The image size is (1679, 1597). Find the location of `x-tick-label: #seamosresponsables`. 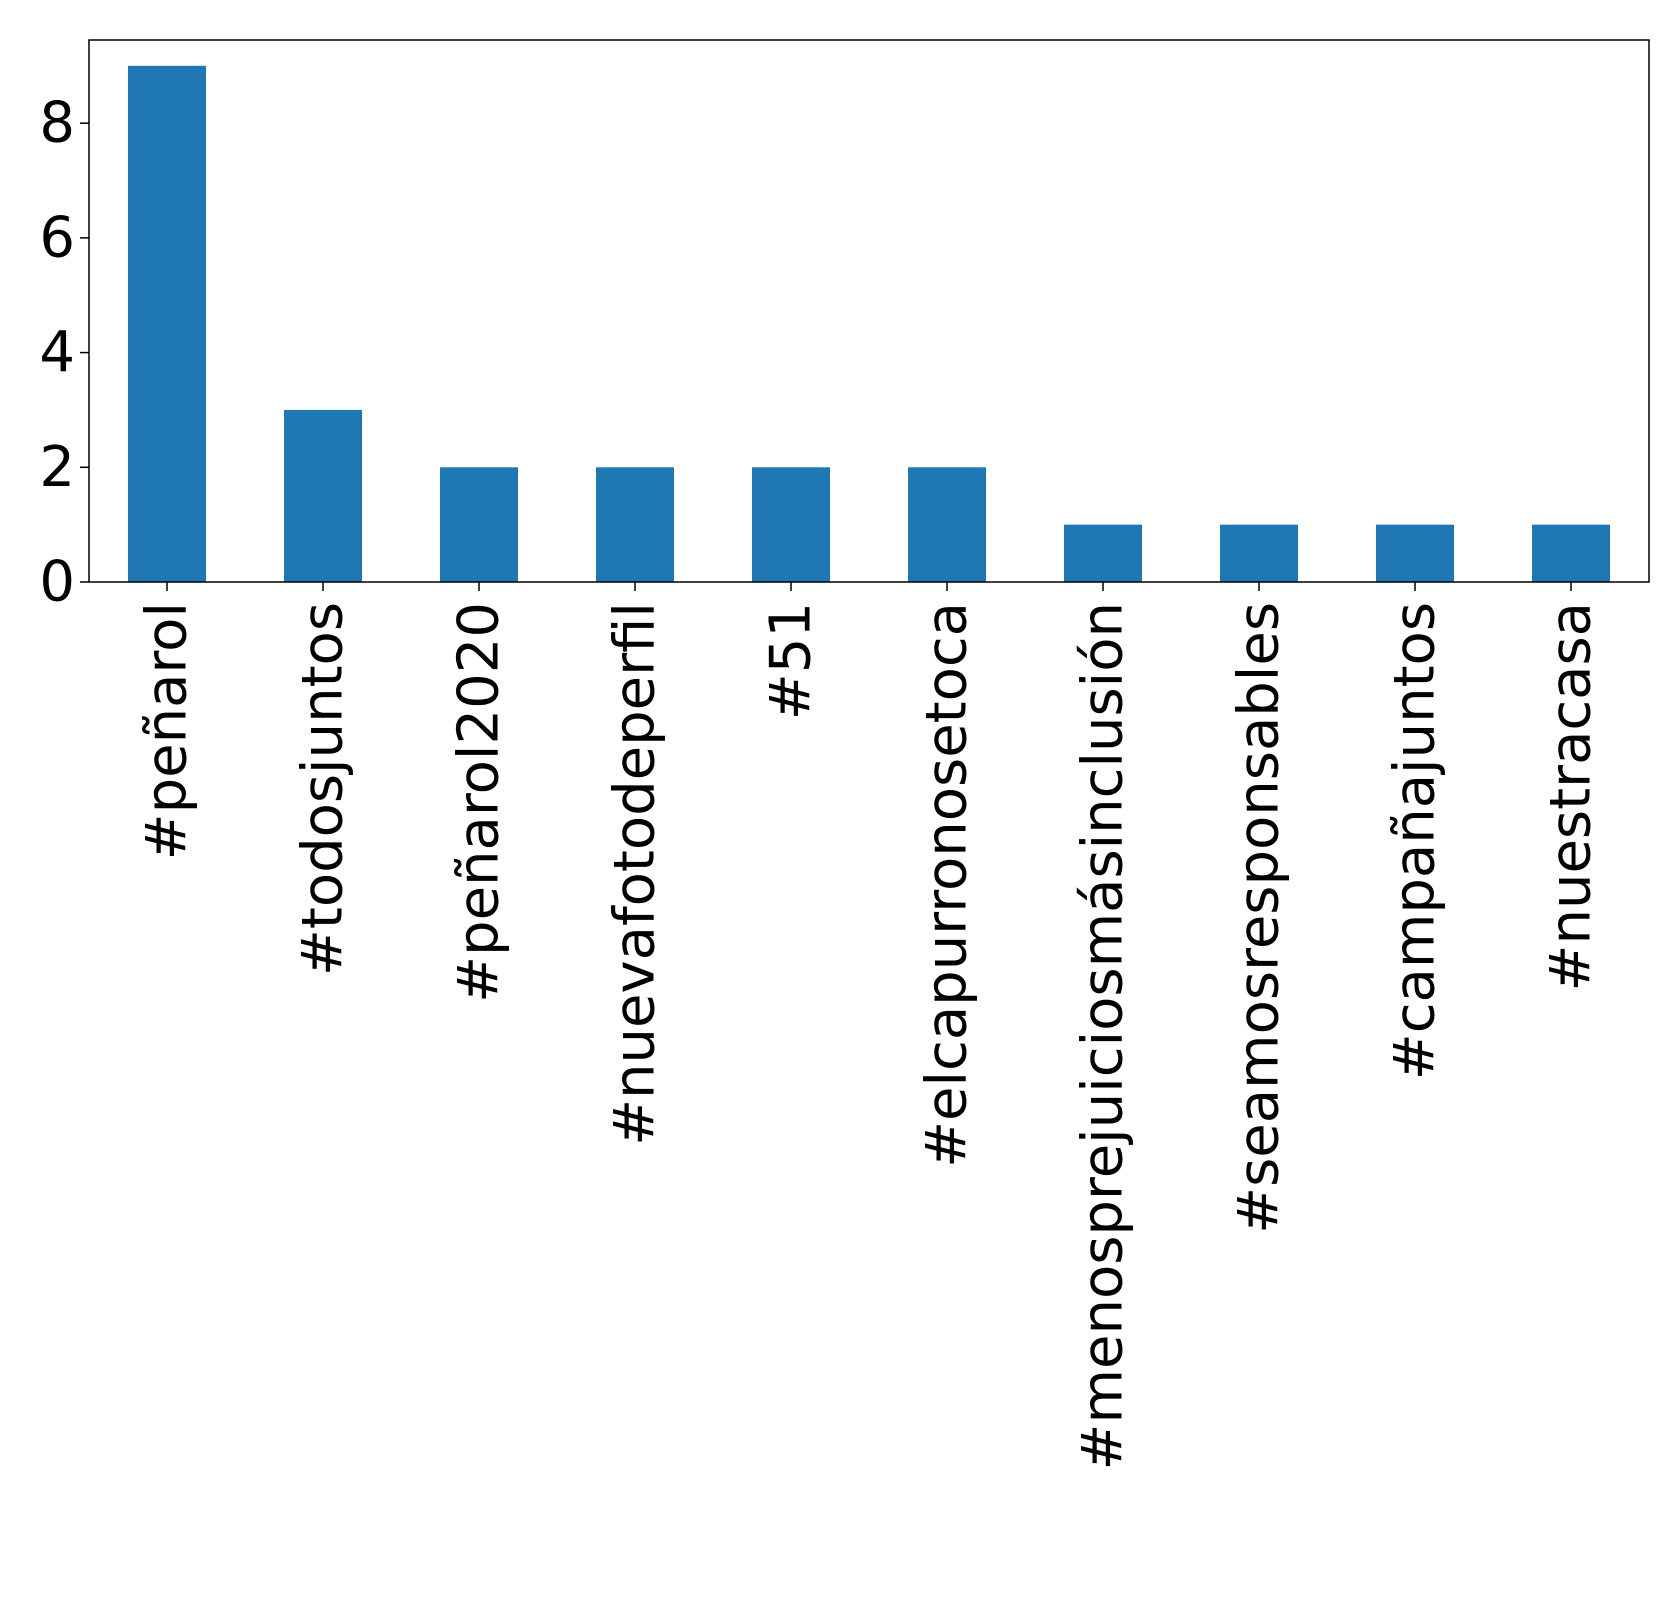

x-tick-label: #seamosresponsables is located at coordinates (1259, 918).